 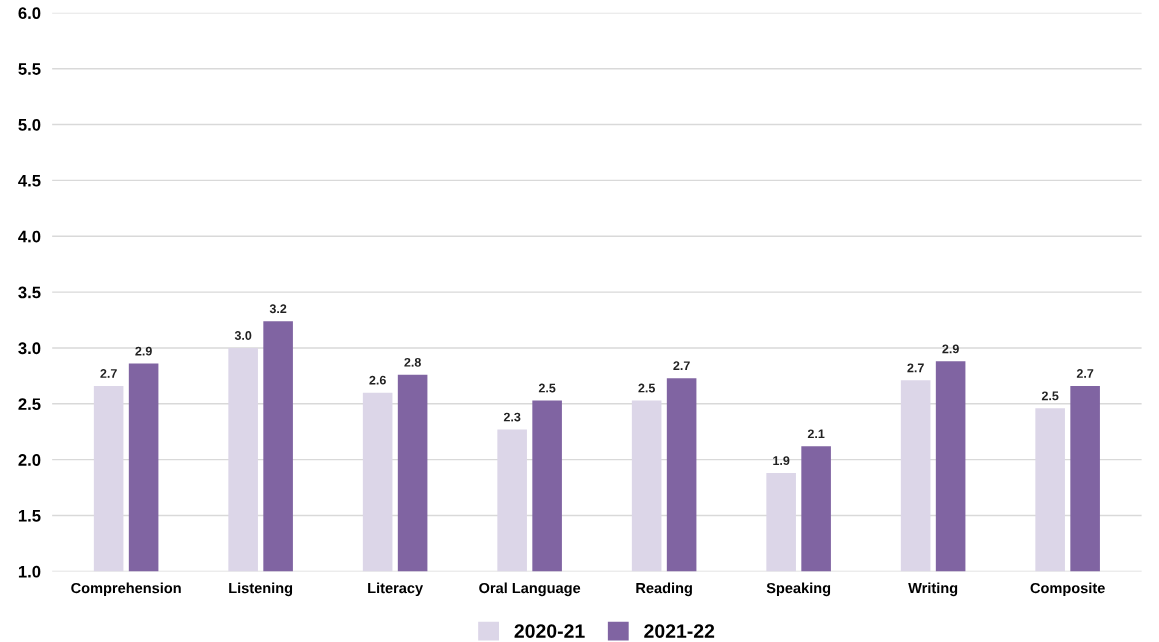 I want to click on data-label: 1.9, so click(x=781, y=461).